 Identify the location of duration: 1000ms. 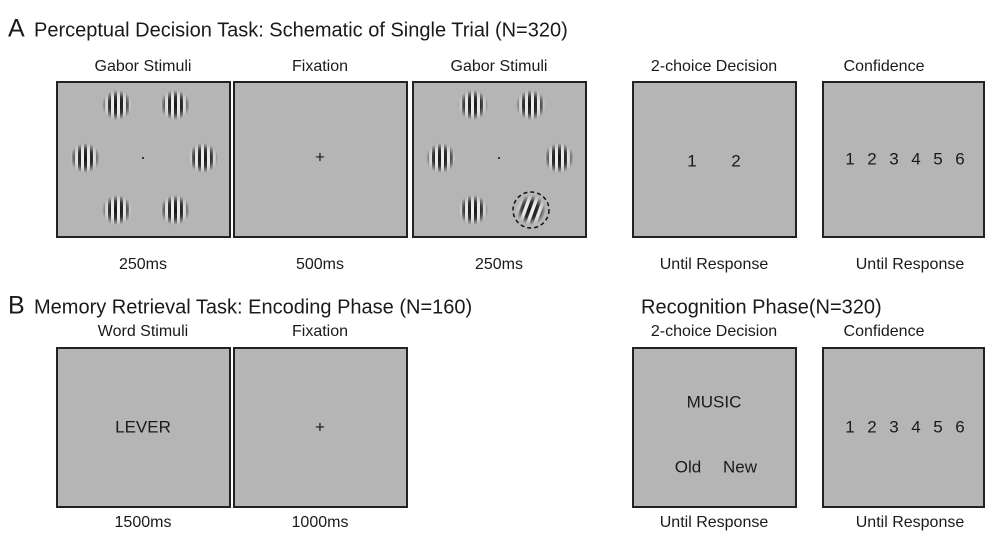
(320, 522).